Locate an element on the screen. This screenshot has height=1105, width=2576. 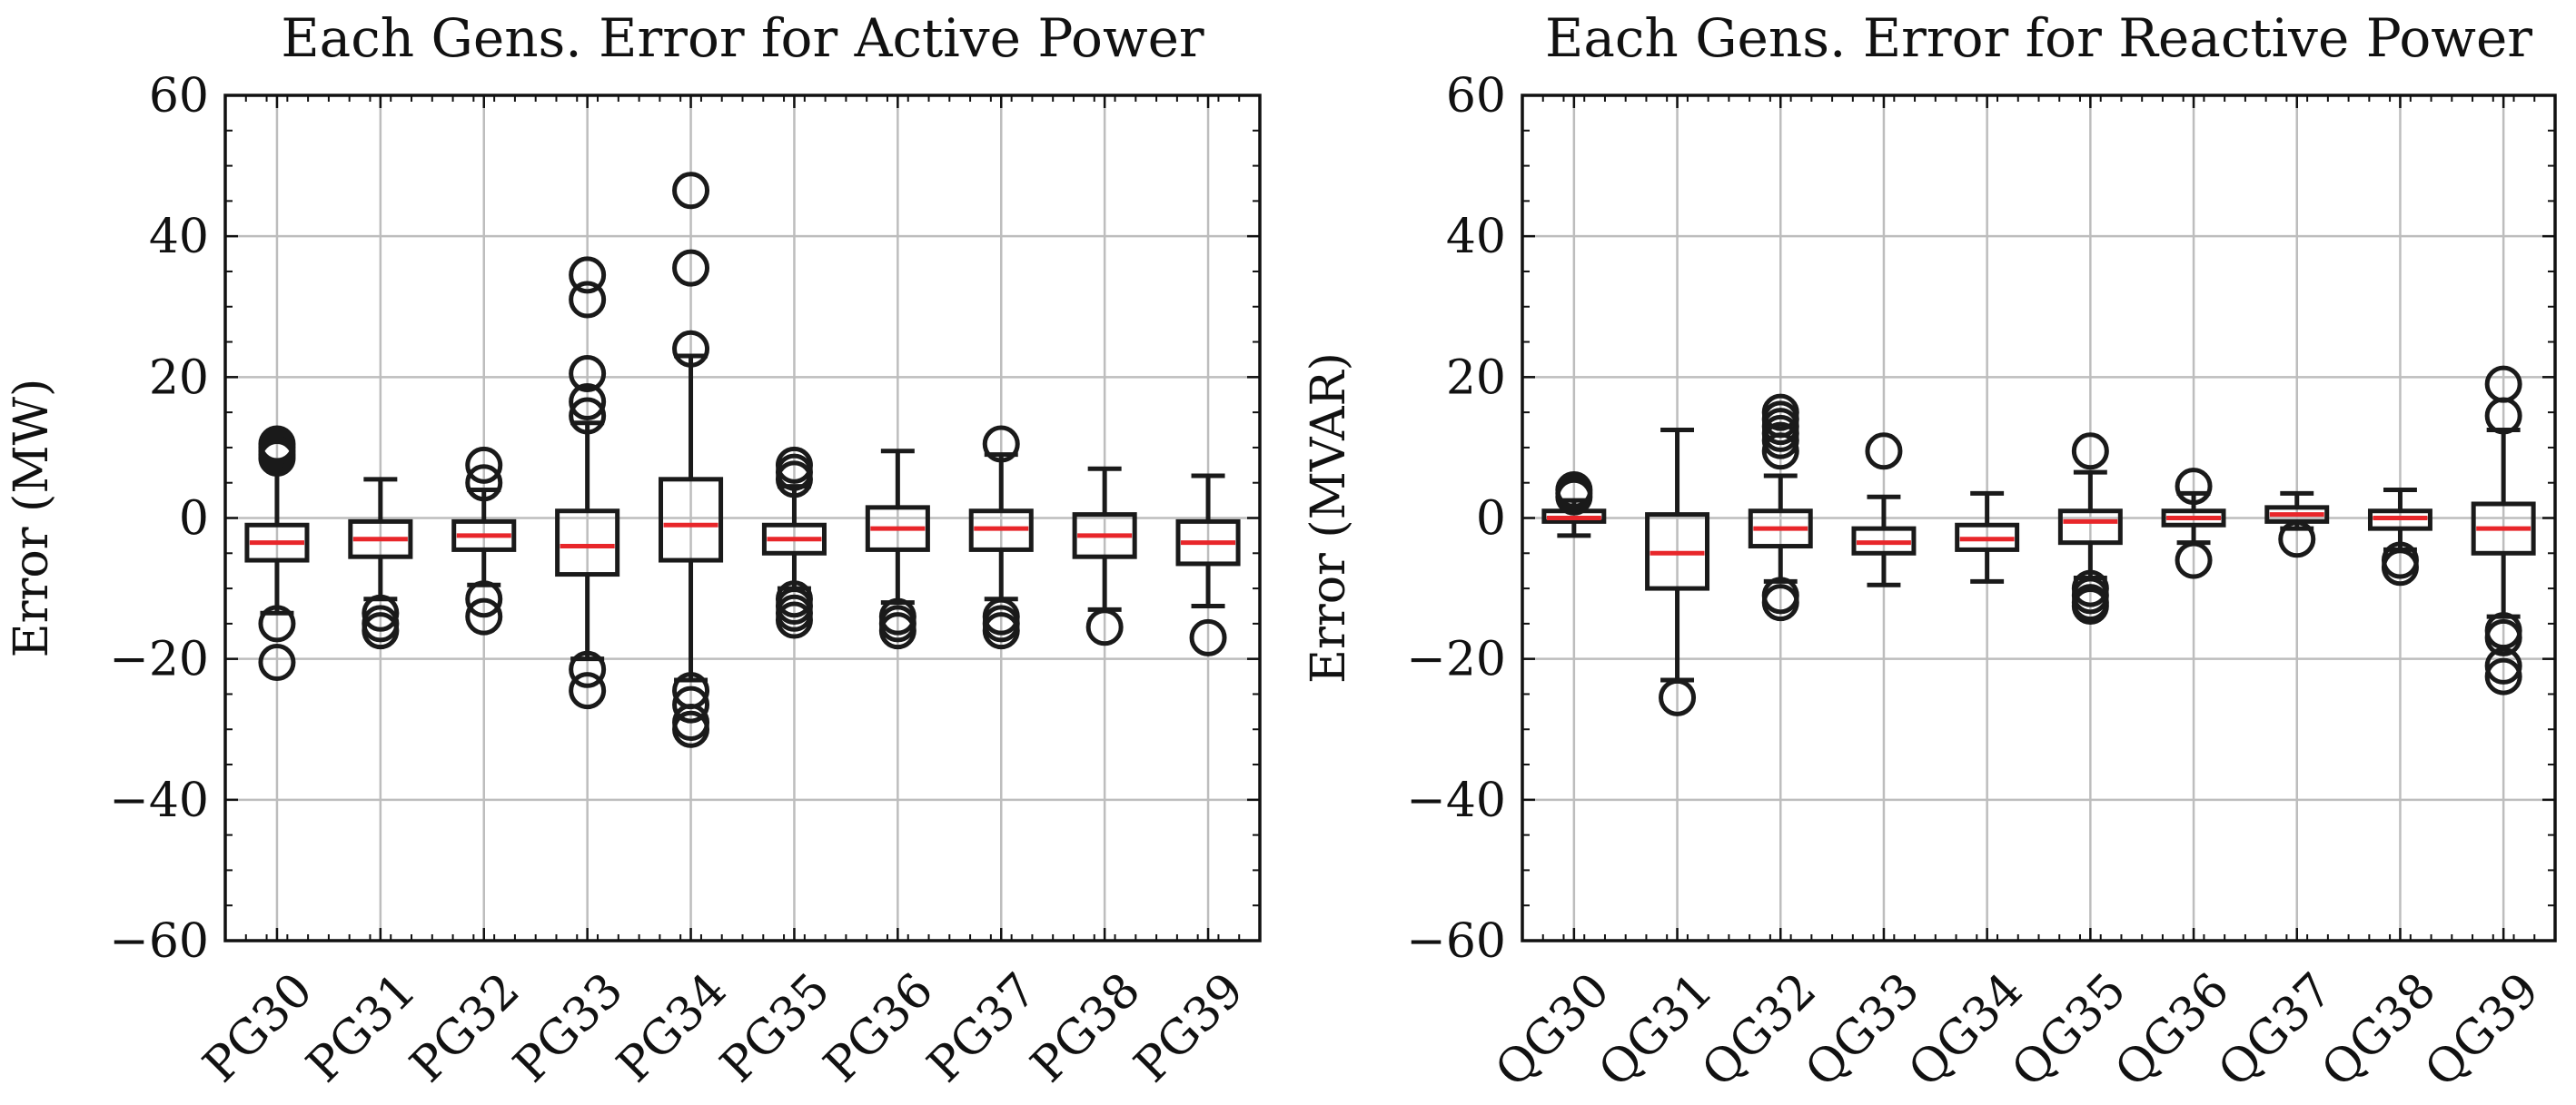
x-tick-label: PG32 is located at coordinates (465, 1028).